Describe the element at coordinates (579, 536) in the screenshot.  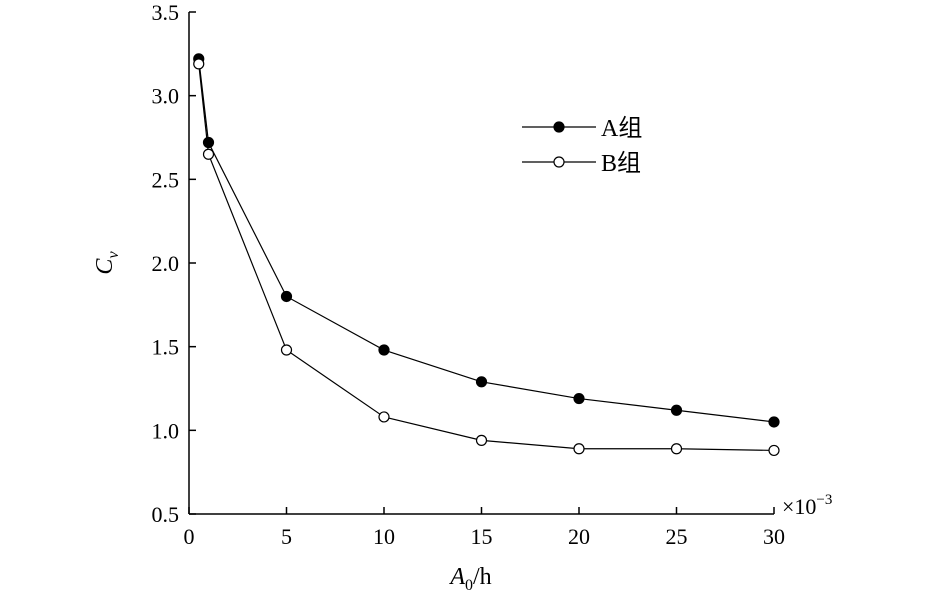
I see `x-tick-label: 20` at that location.